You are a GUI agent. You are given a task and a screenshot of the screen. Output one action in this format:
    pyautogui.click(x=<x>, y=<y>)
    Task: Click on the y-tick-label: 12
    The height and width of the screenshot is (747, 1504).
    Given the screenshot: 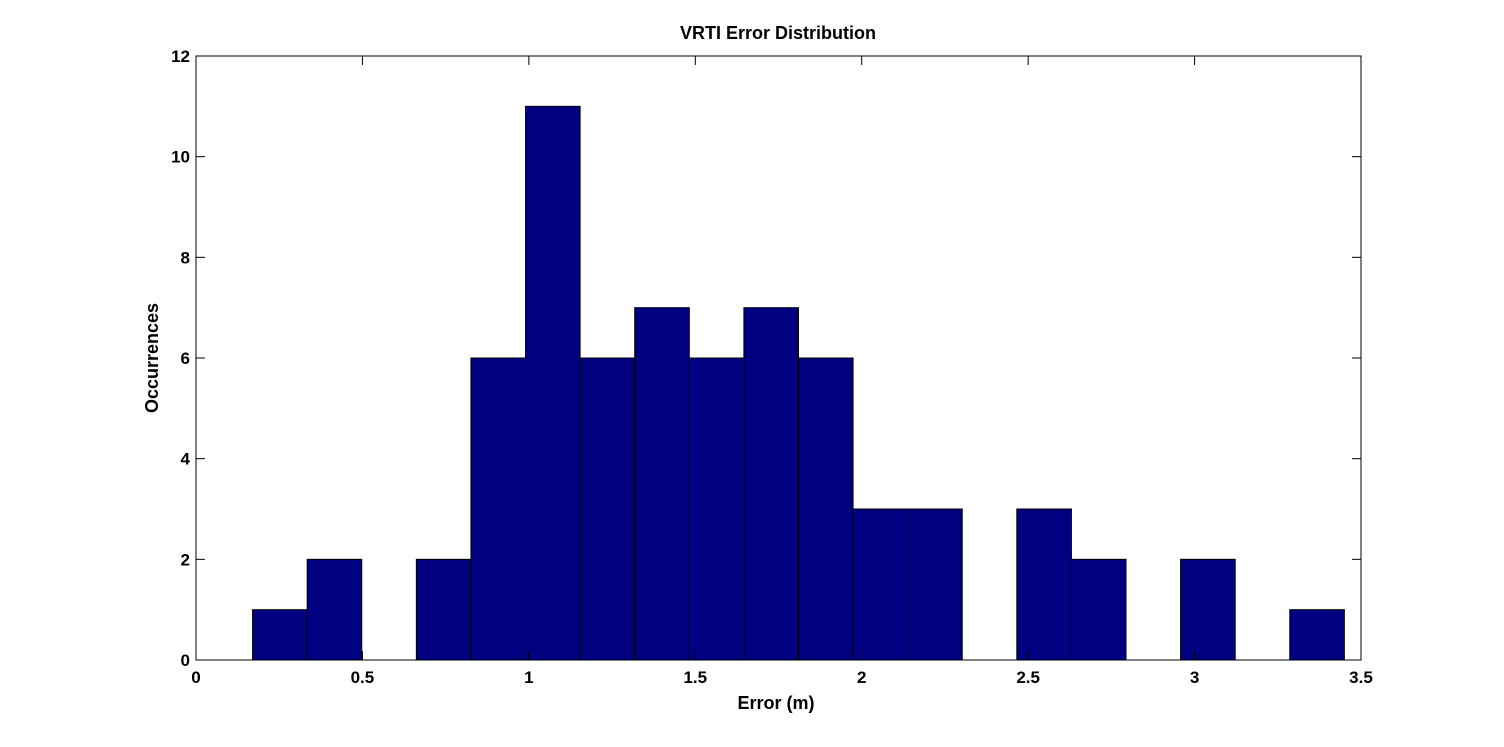 What is the action you would take?
    pyautogui.click(x=180, y=56)
    